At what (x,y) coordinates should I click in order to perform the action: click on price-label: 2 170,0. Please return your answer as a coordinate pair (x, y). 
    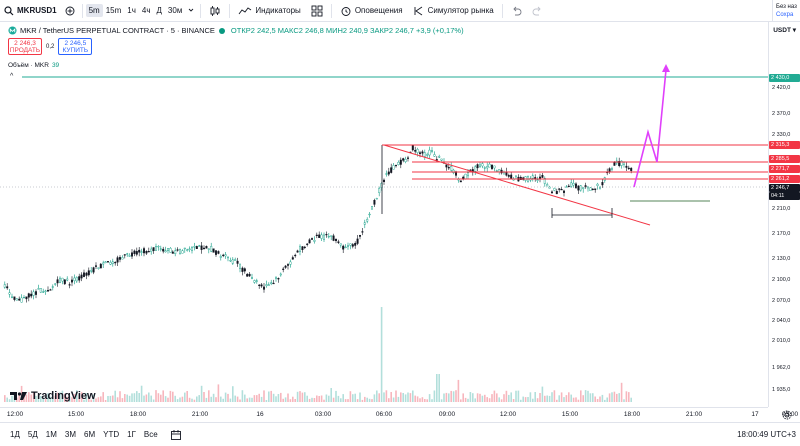
    Looking at the image, I should click on (781, 234).